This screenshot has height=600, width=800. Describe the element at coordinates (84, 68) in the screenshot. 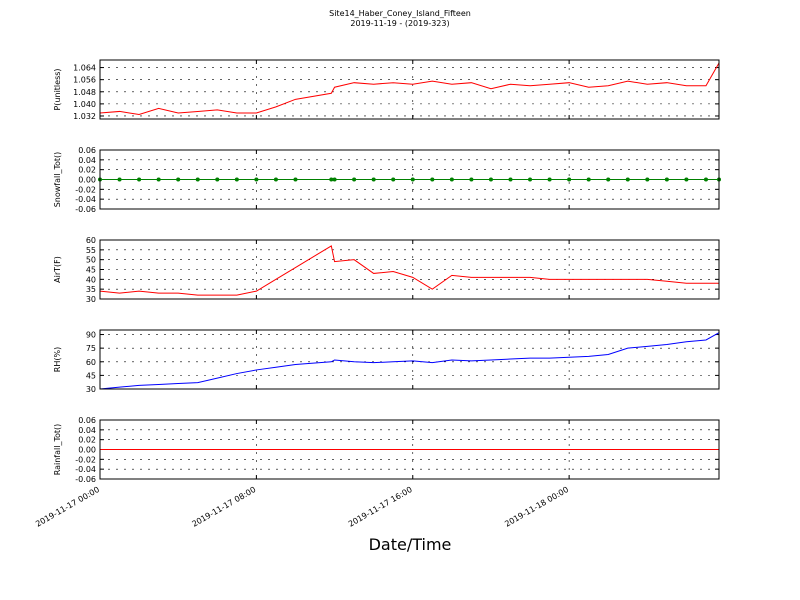

I see `y-tick-label: 1.064` at that location.